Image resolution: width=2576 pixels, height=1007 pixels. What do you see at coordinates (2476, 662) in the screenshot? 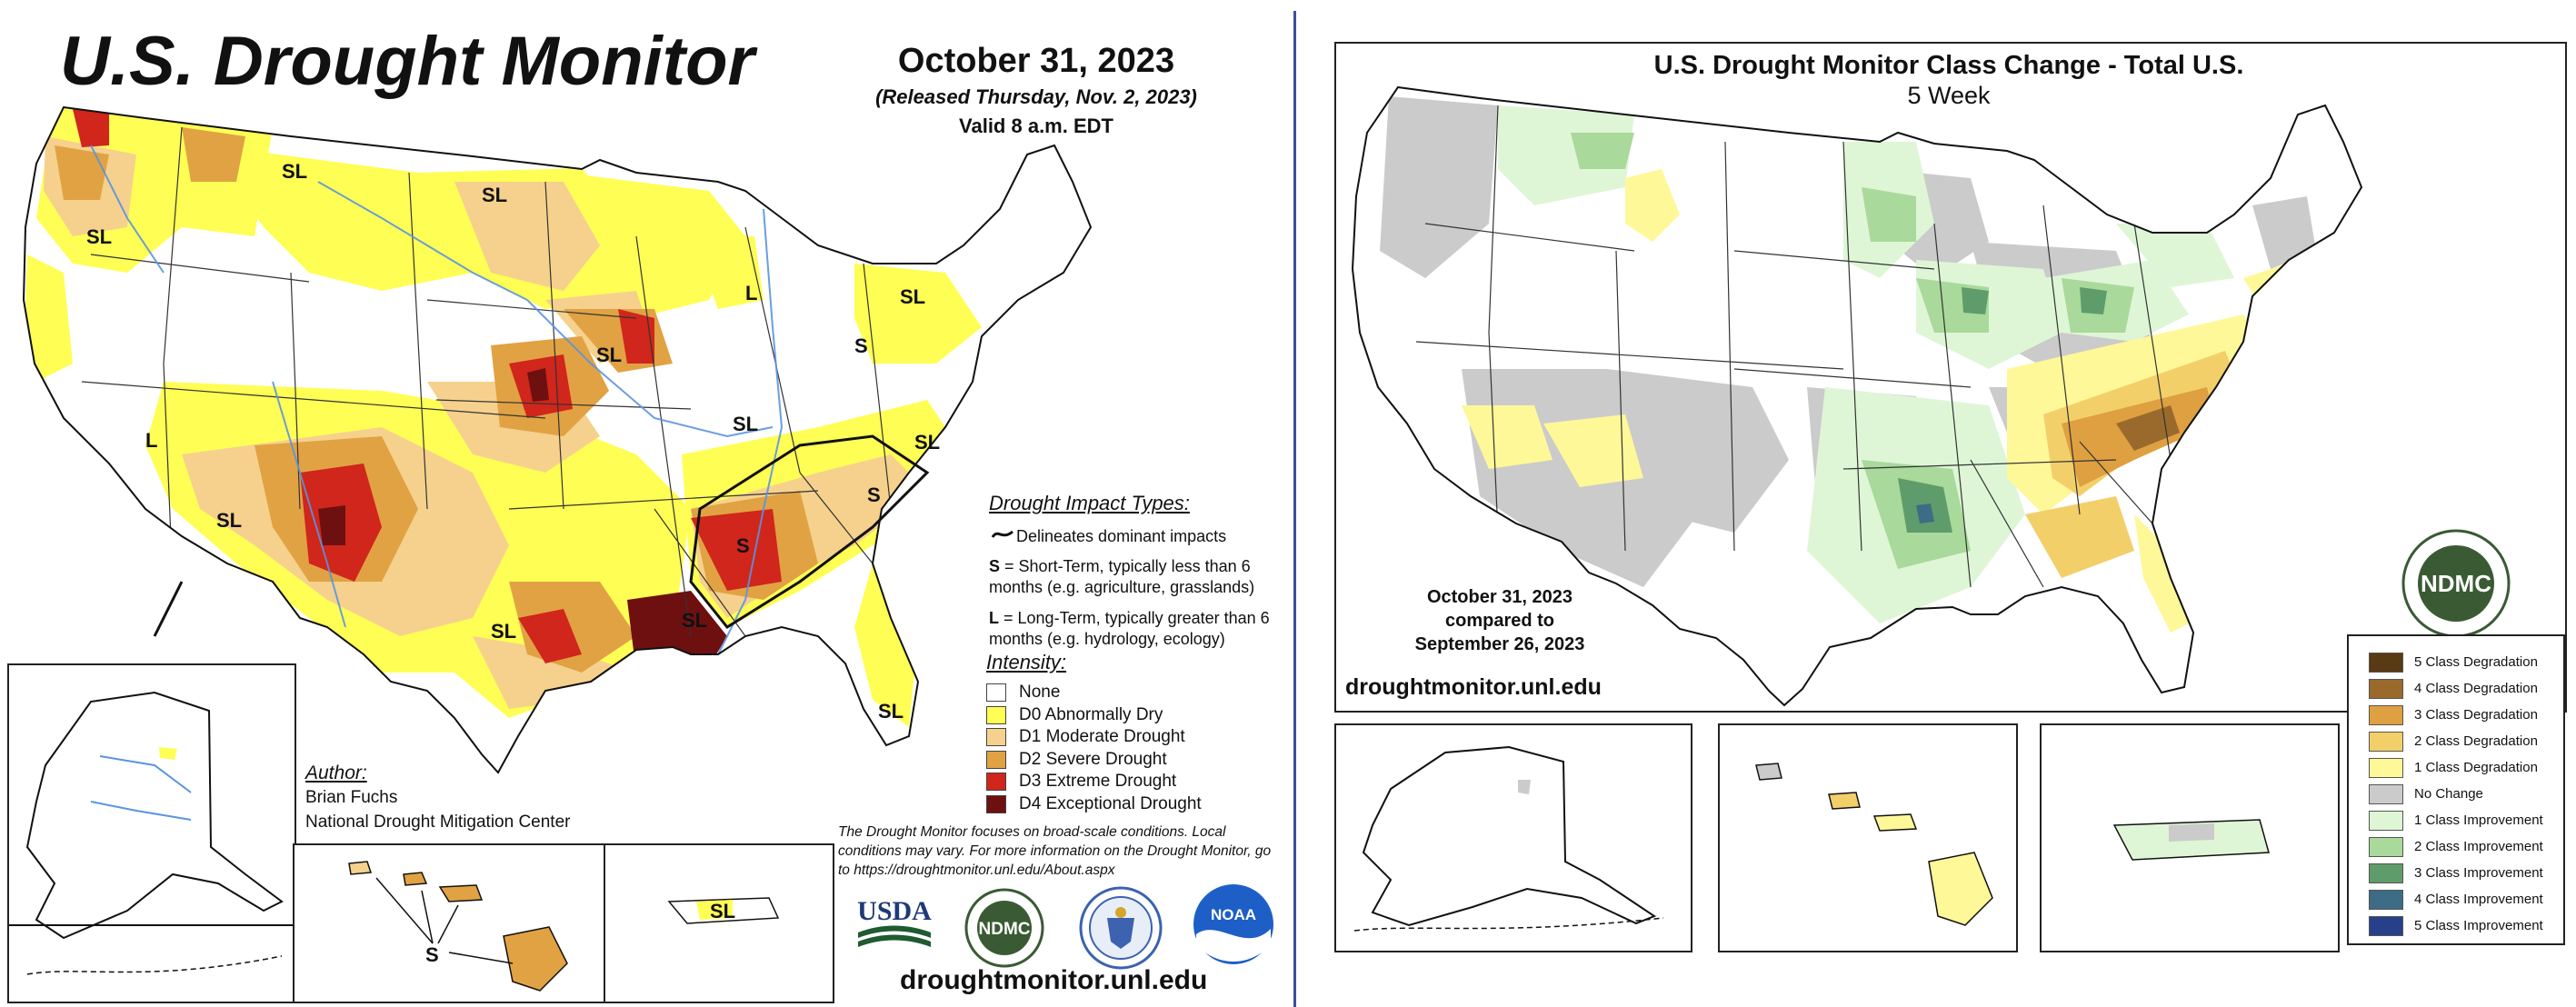
I see `legend-label: 5 Class Degradation` at bounding box center [2476, 662].